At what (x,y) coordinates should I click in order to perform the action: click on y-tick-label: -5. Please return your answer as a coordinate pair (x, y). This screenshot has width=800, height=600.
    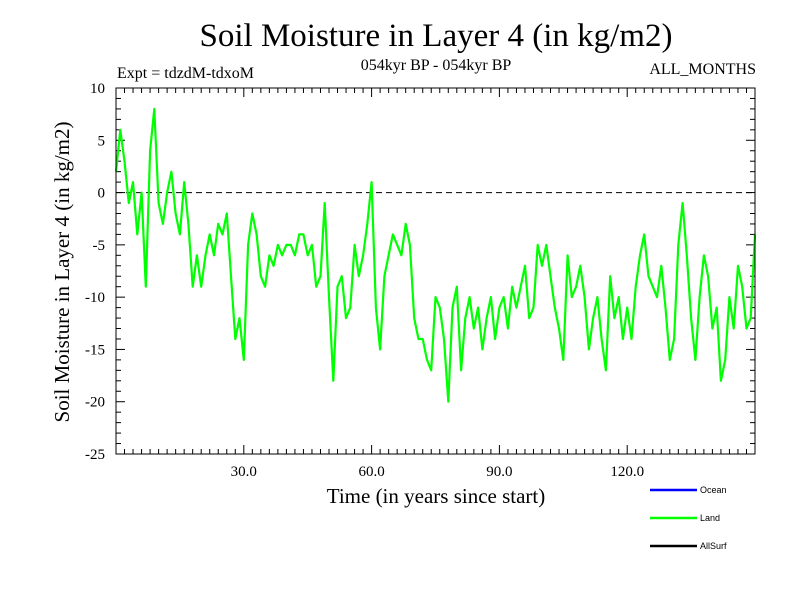
    Looking at the image, I should click on (99, 246).